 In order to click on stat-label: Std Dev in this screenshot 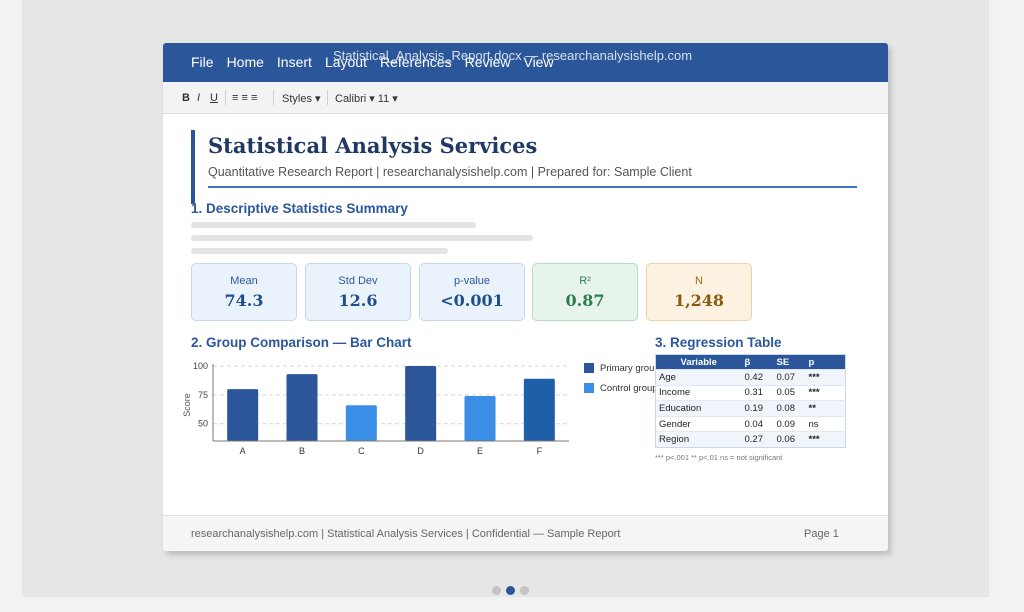, I will do `click(358, 281)`.